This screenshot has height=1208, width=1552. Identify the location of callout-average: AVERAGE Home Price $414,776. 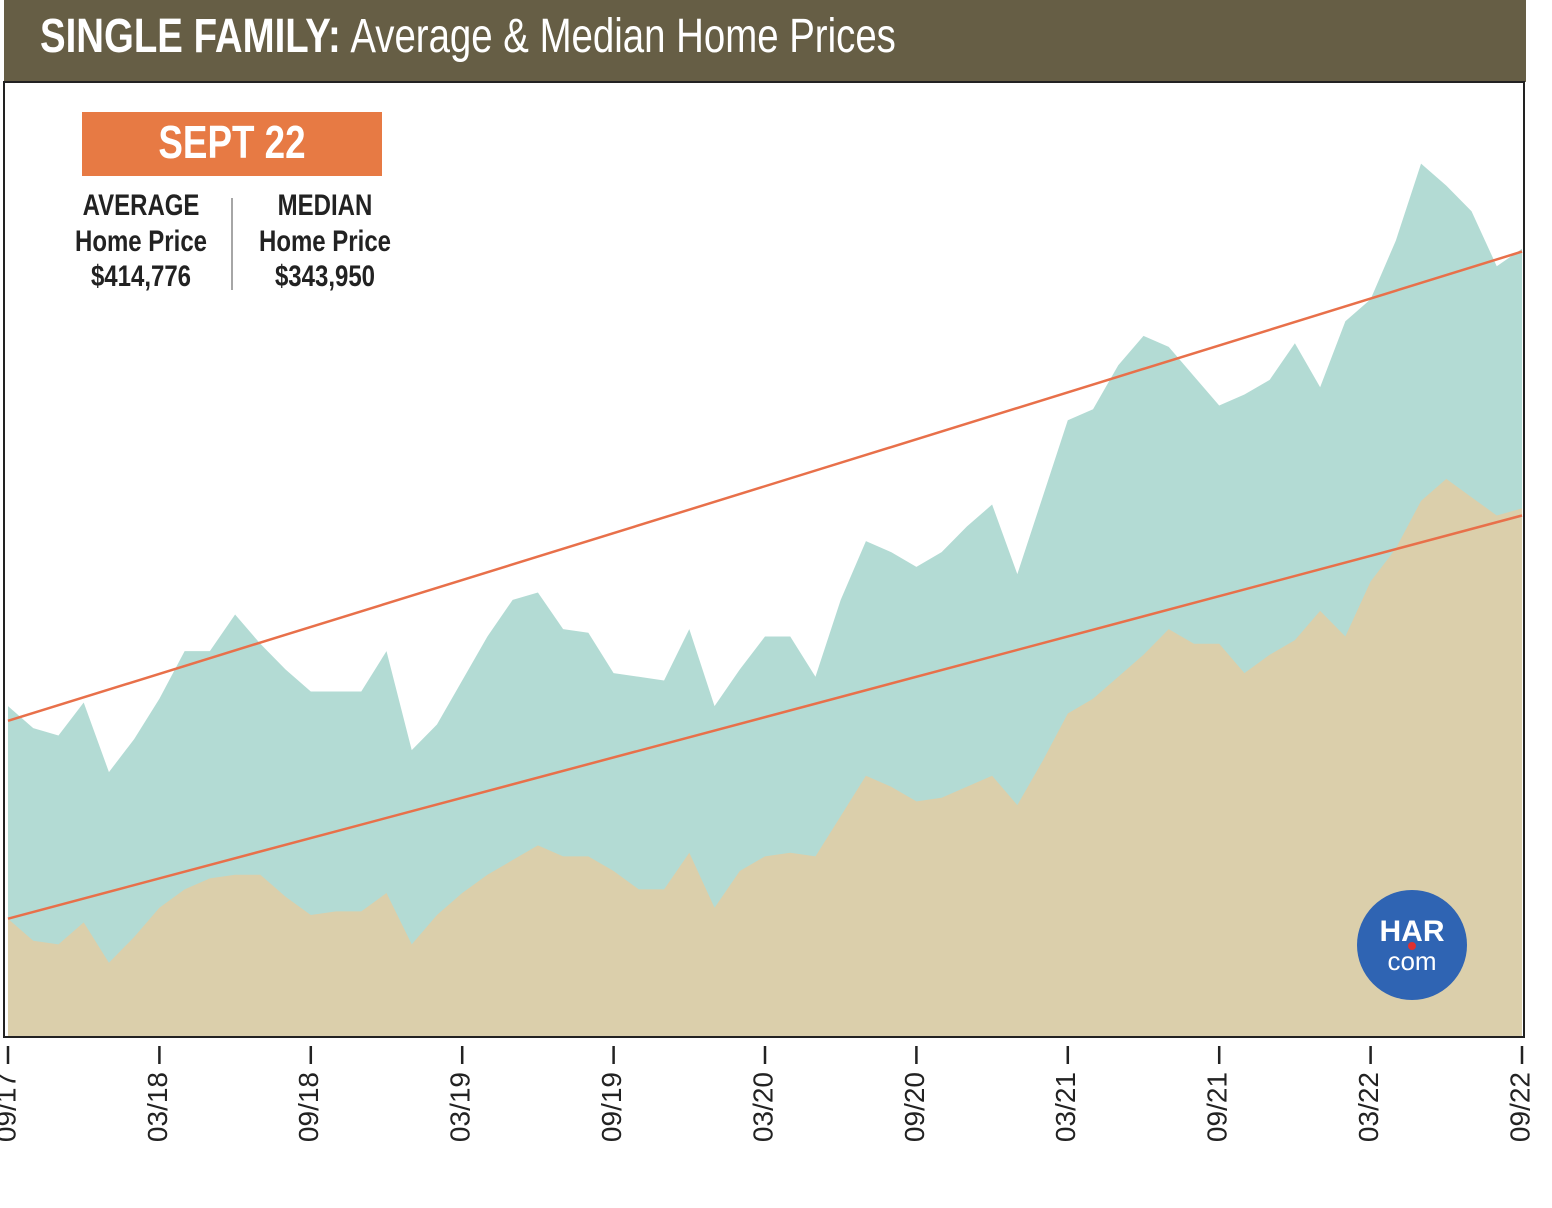
(141, 239).